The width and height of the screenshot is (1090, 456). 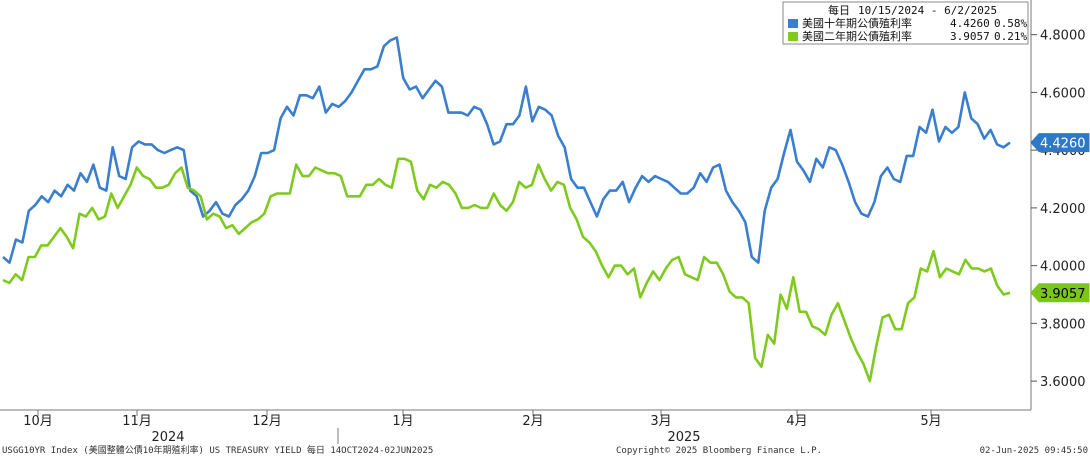 What do you see at coordinates (857, 36) in the screenshot?
I see `legend-label-2y: 美國二年期公債殖利率` at bounding box center [857, 36].